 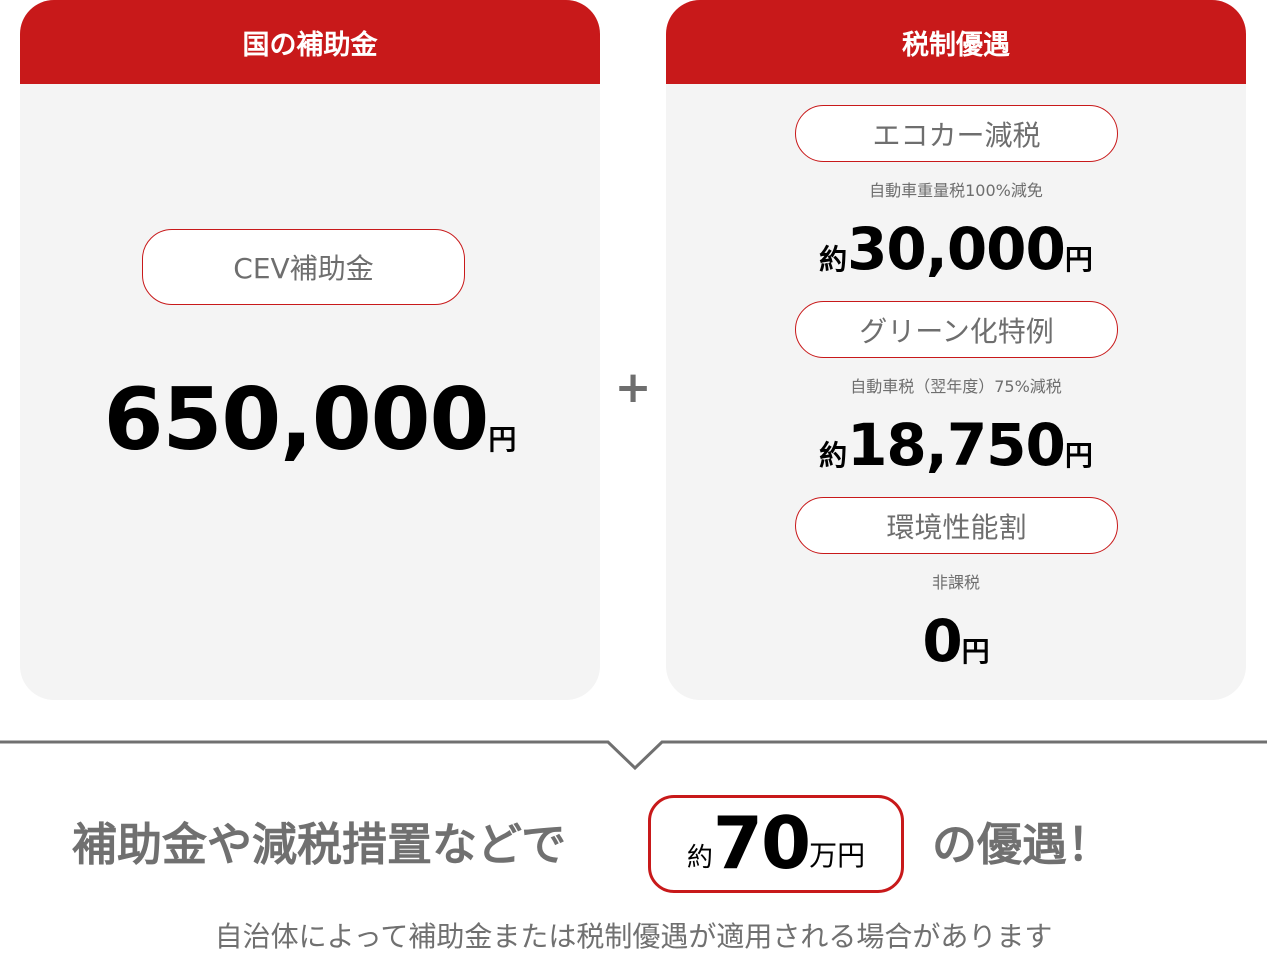 I want to click on environment-tax-amount: 0円, so click(x=956, y=641).